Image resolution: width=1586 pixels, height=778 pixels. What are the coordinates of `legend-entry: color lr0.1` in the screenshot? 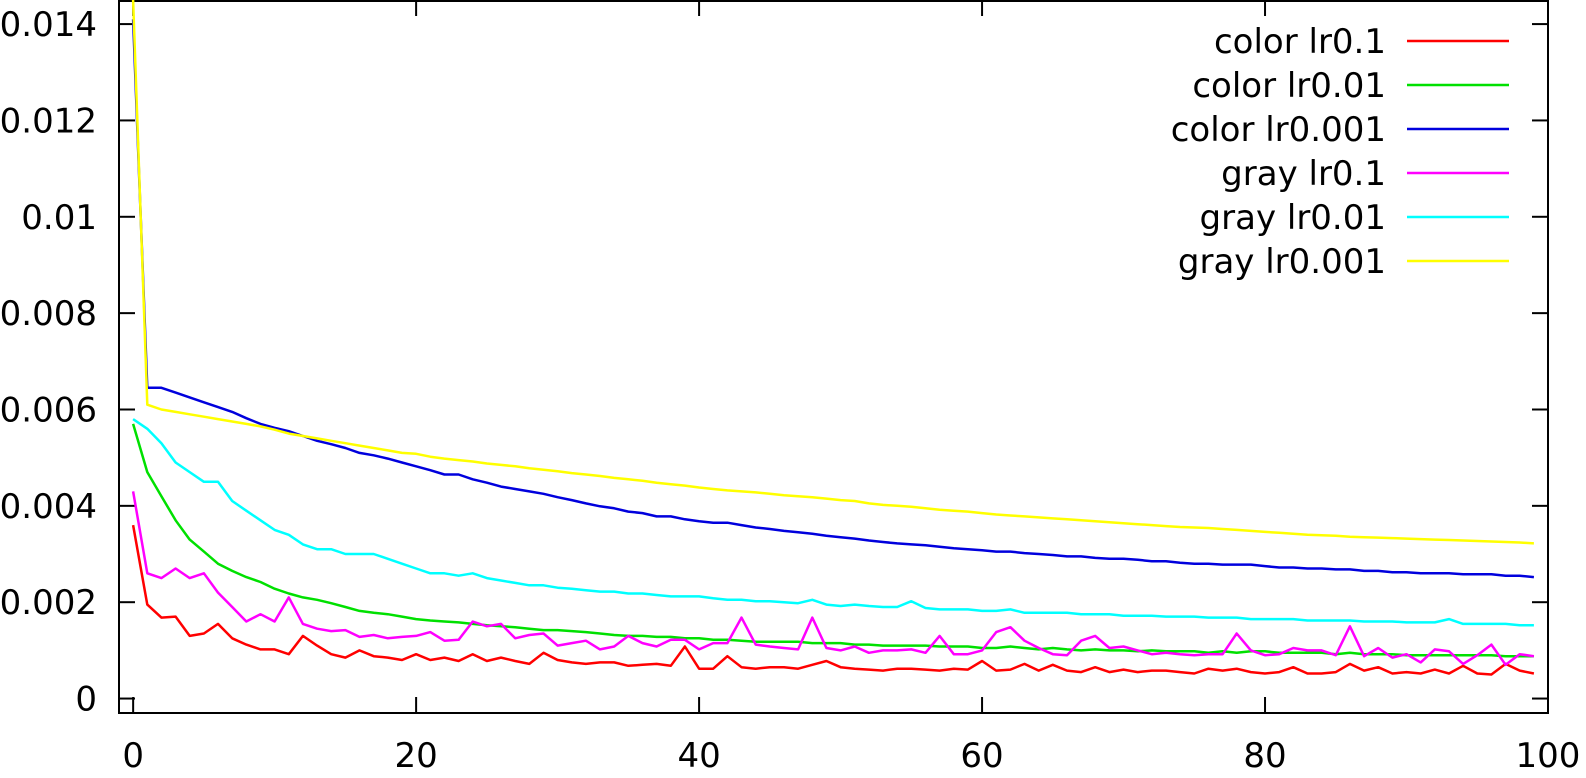 It's located at (1361, 42).